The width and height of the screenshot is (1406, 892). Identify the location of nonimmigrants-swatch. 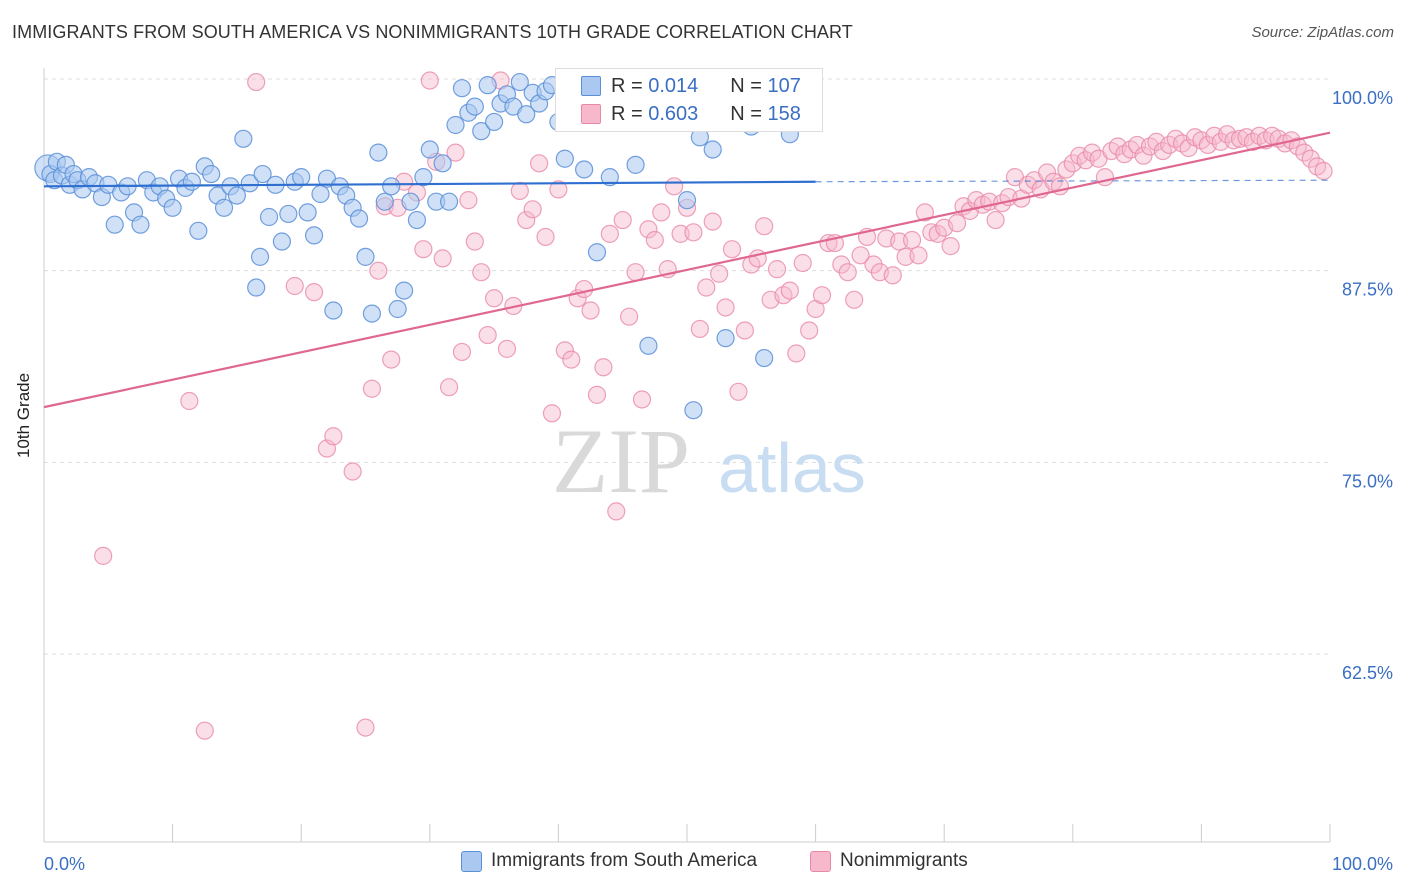
(591, 114).